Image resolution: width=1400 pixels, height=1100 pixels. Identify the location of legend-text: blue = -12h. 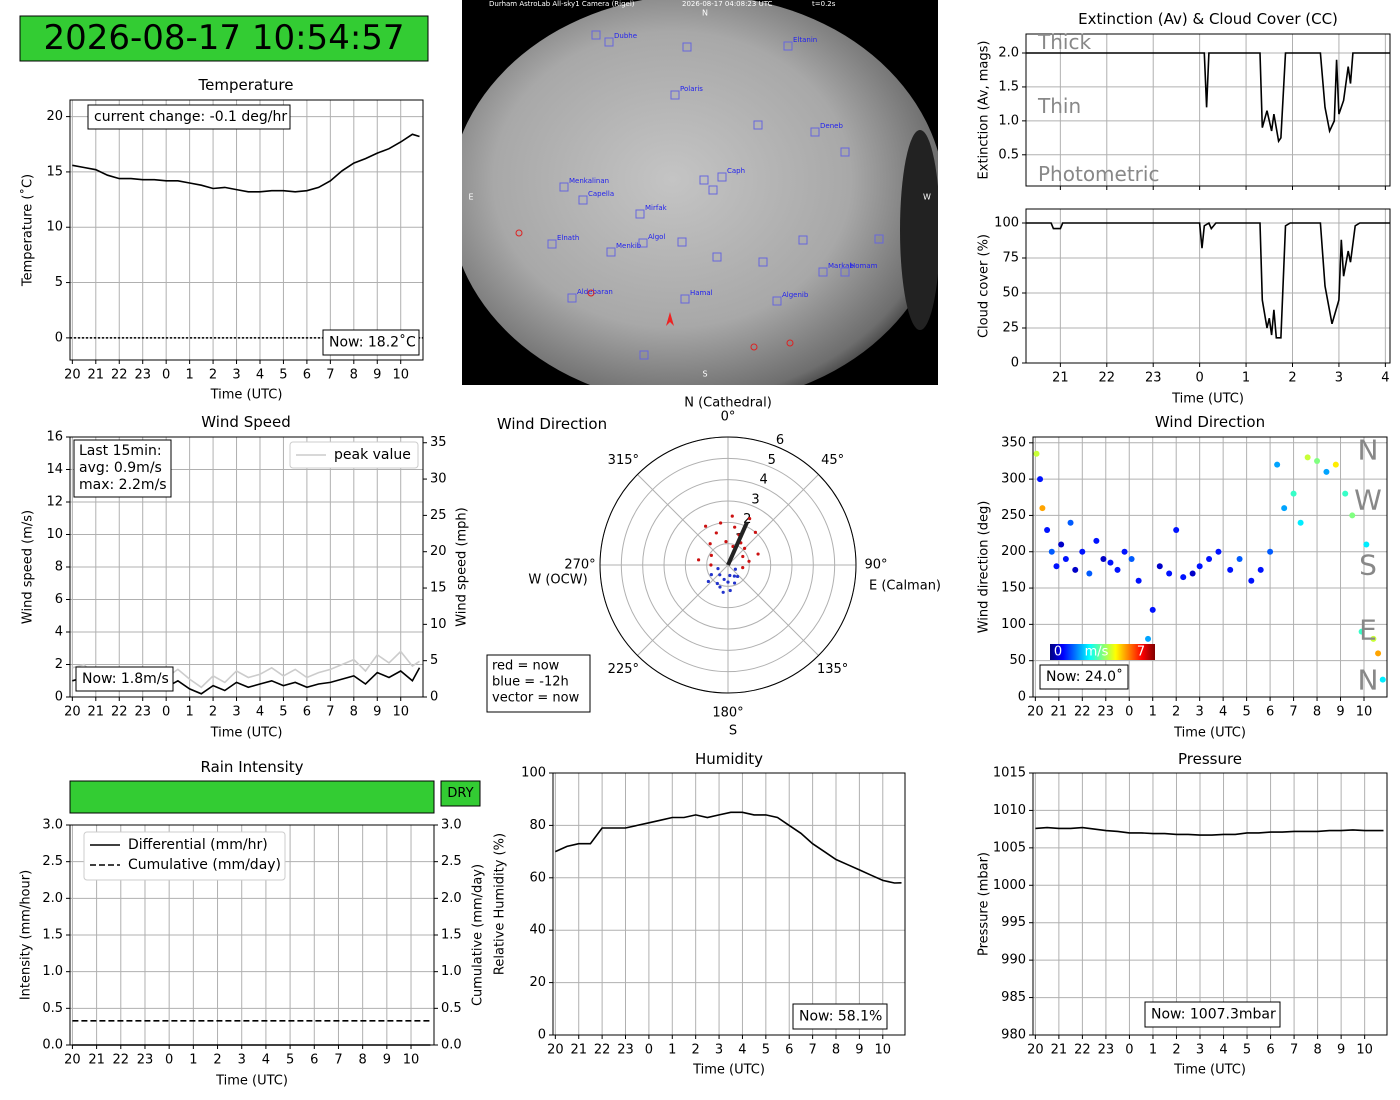
(530, 682).